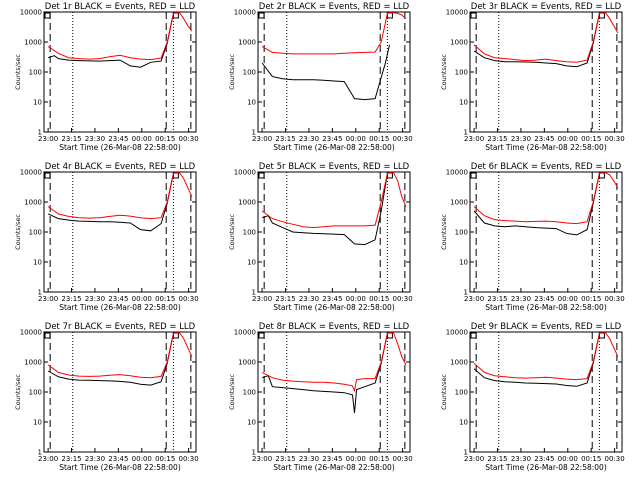 This screenshot has width=640, height=480. Describe the element at coordinates (120, 7) in the screenshot. I see `chart-title: Det 1r BLACK = Events, RED = LLD` at that location.